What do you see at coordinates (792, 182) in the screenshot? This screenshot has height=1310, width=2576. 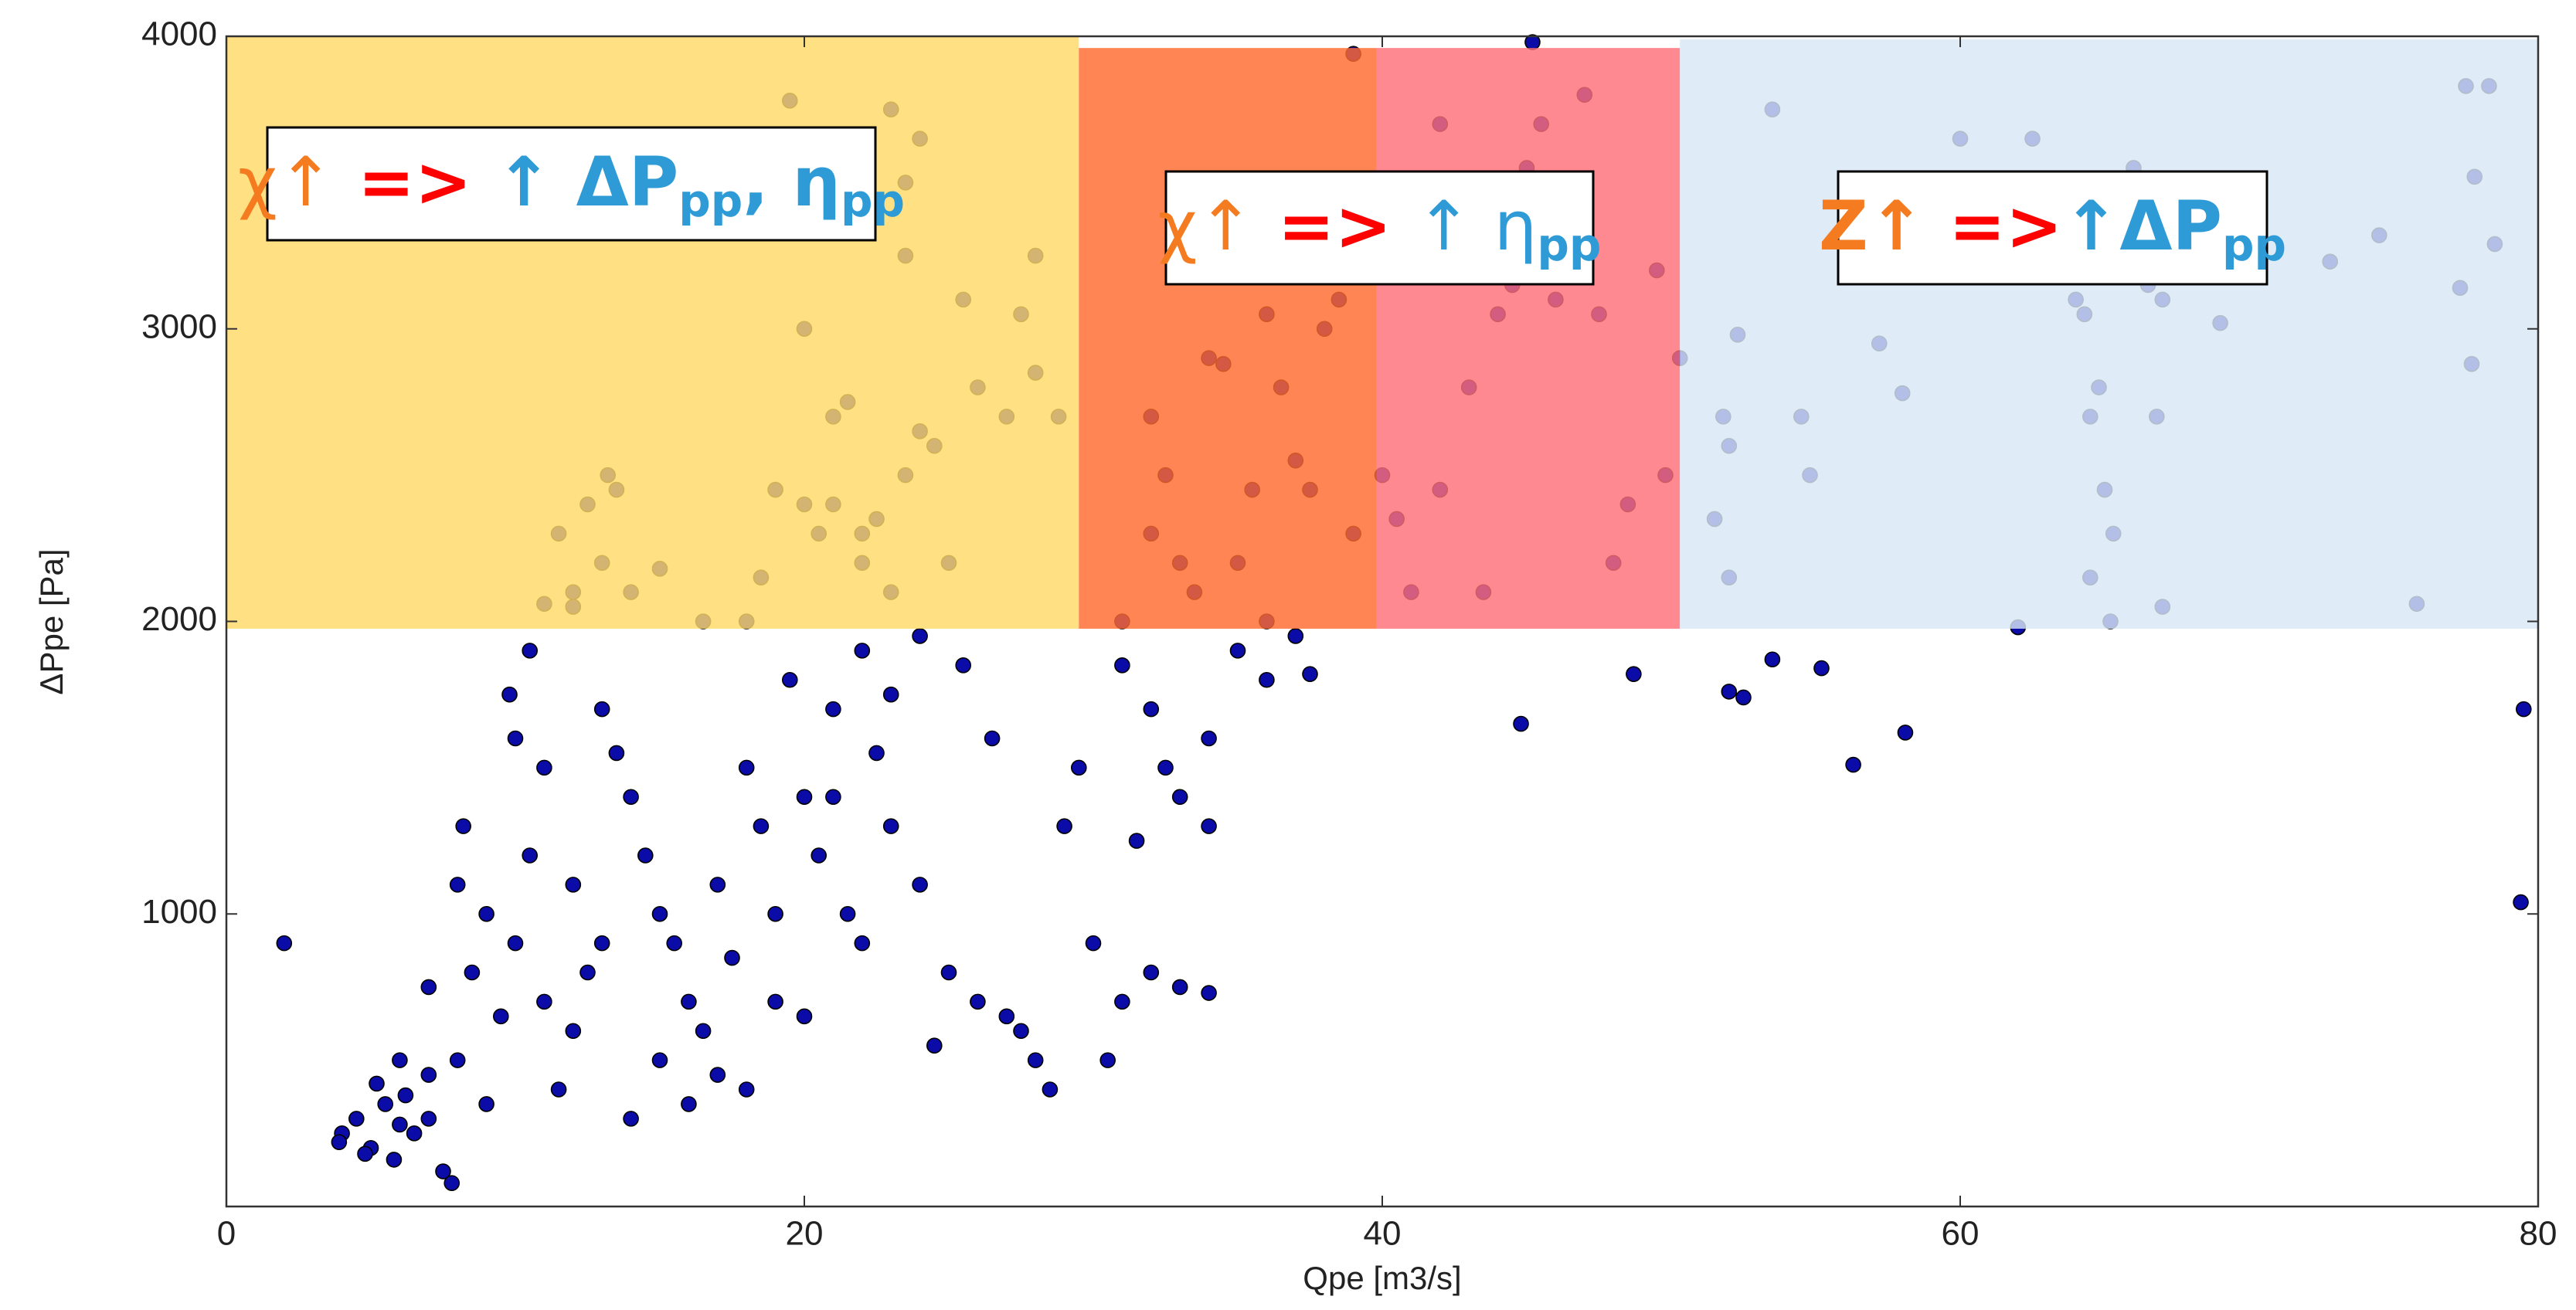 I see `annotation-part: , η` at bounding box center [792, 182].